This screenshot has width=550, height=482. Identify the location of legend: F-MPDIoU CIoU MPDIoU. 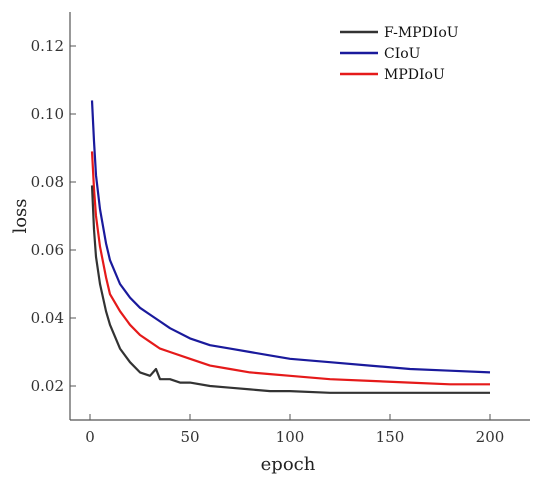
(399, 54).